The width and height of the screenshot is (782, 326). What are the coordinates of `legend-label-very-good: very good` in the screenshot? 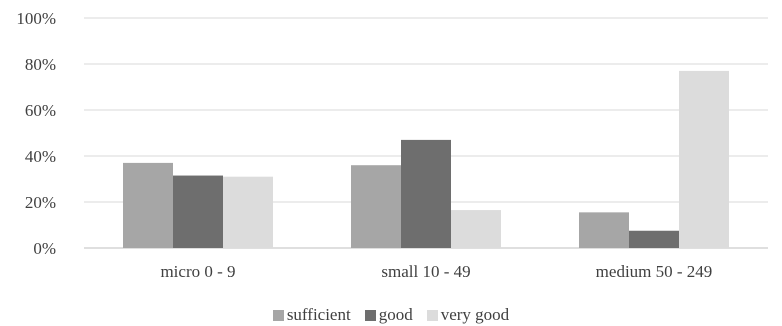 It's located at (475, 314).